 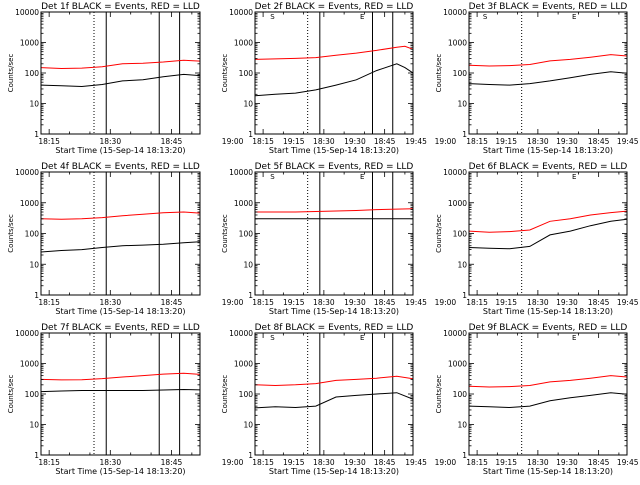 I want to click on chart-title: Det 6f BLACK = Events, RED = LLD, so click(x=548, y=167).